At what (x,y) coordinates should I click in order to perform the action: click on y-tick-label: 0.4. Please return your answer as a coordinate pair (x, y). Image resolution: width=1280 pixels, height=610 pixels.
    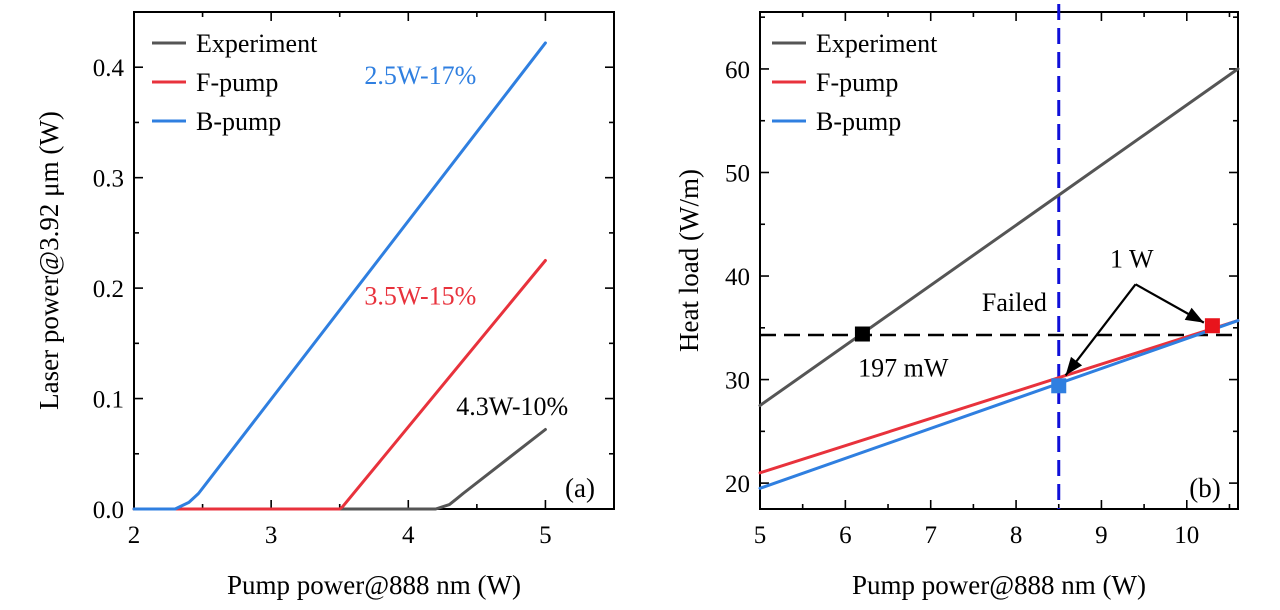
    Looking at the image, I should click on (109, 68).